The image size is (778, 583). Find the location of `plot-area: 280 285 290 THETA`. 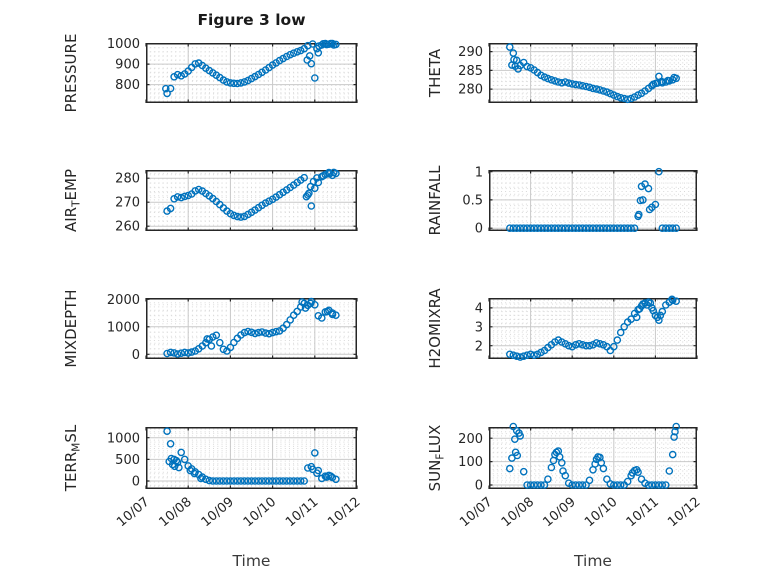

plot-area: 280 285 290 THETA is located at coordinates (562, 73).